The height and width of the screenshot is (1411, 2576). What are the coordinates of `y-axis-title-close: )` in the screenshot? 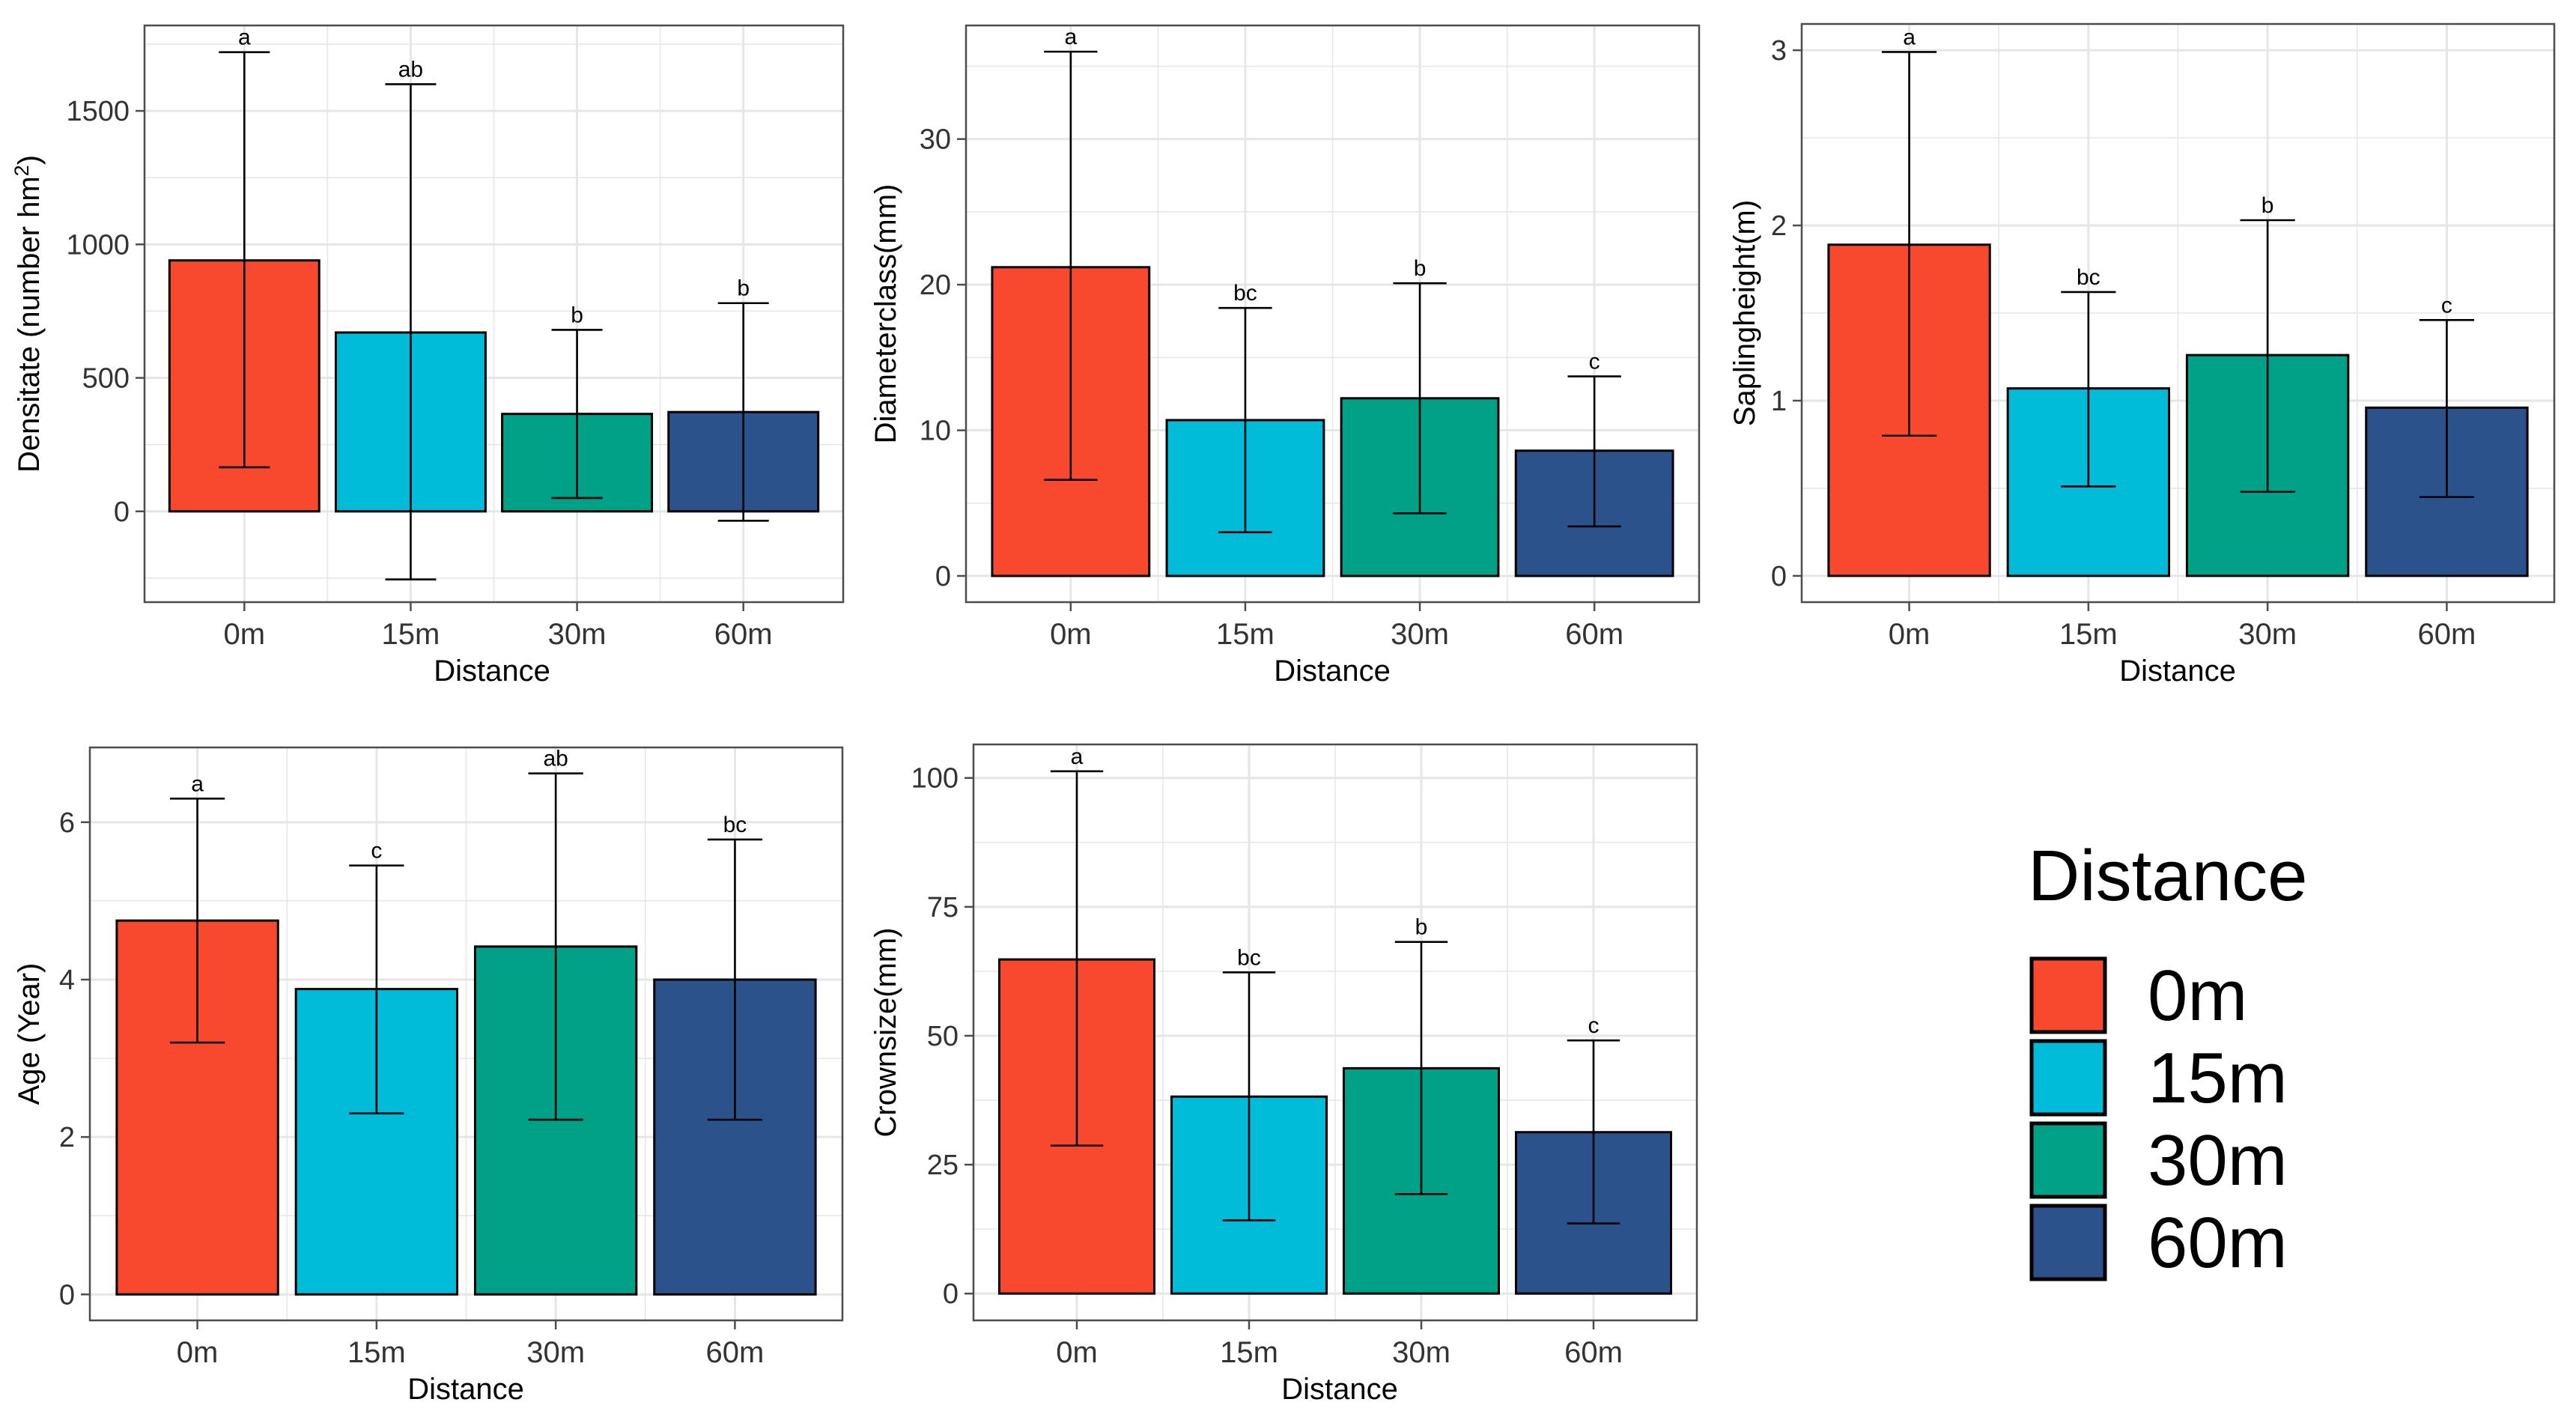 It's located at (29, 160).